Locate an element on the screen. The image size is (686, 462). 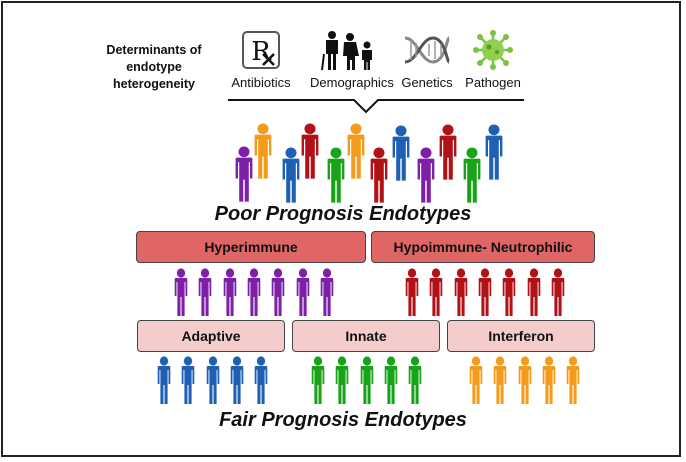
family-icon is located at coordinates (346, 51).